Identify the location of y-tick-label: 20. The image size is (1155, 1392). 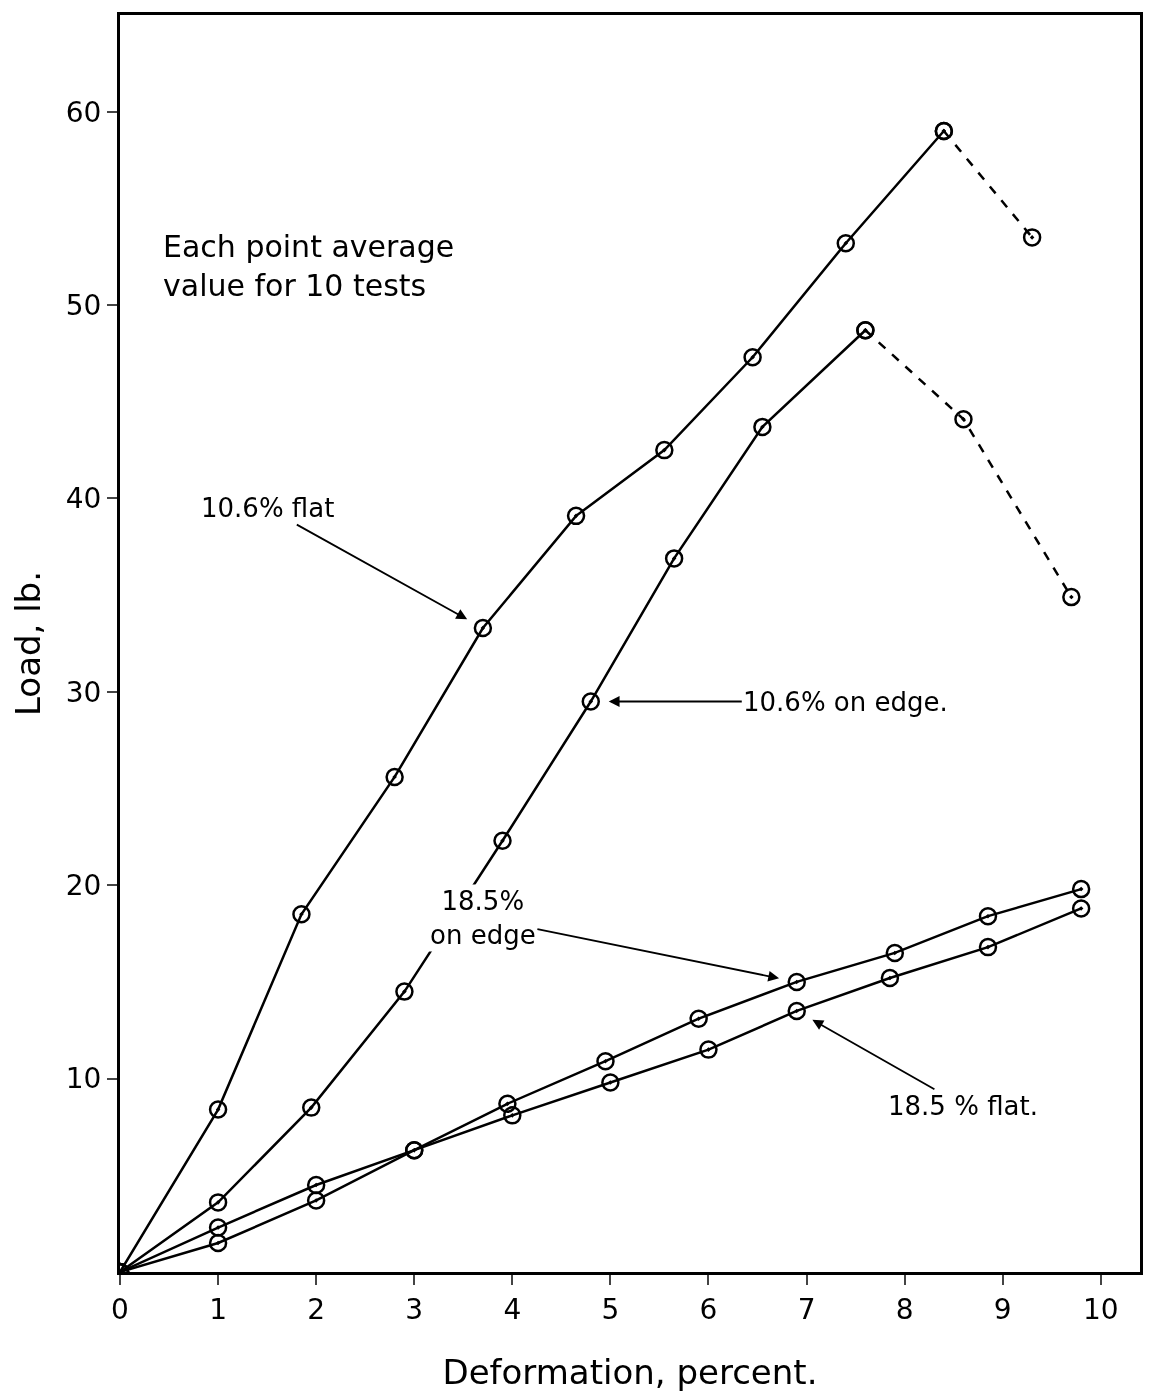
(83, 886).